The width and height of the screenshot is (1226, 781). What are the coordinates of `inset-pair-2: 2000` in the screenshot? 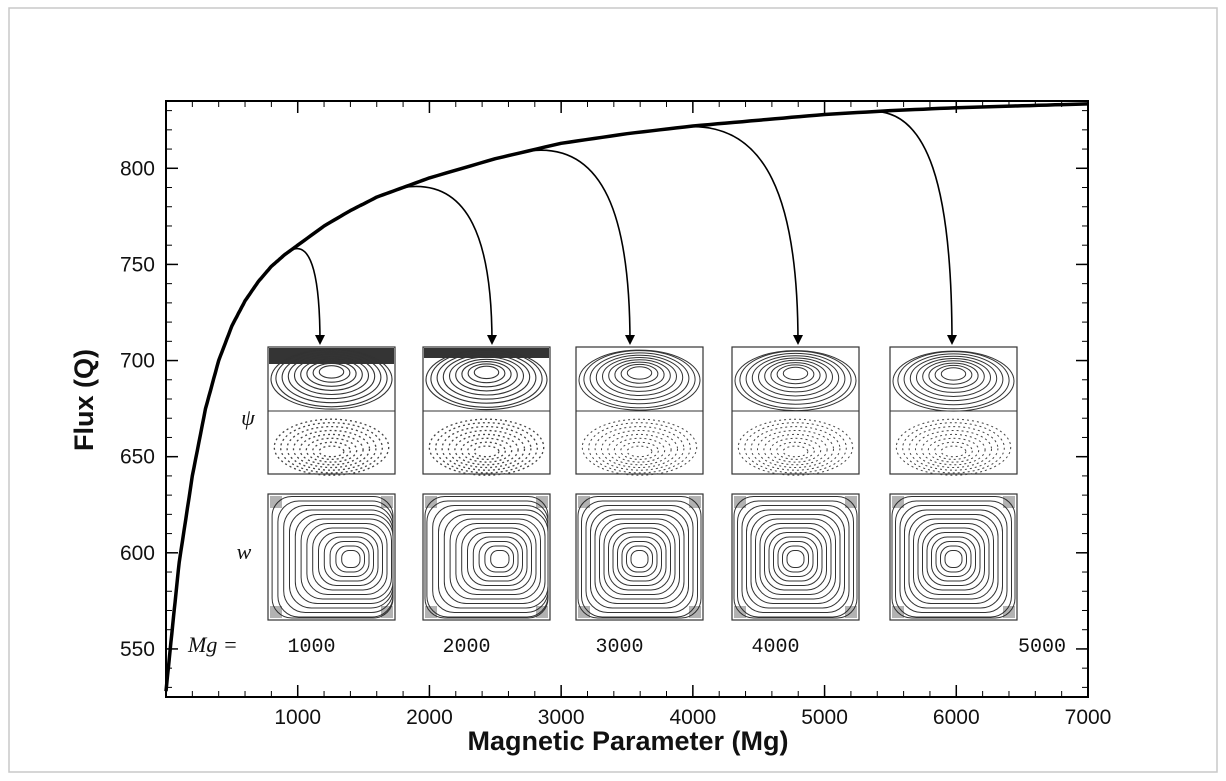 It's located at (486, 502).